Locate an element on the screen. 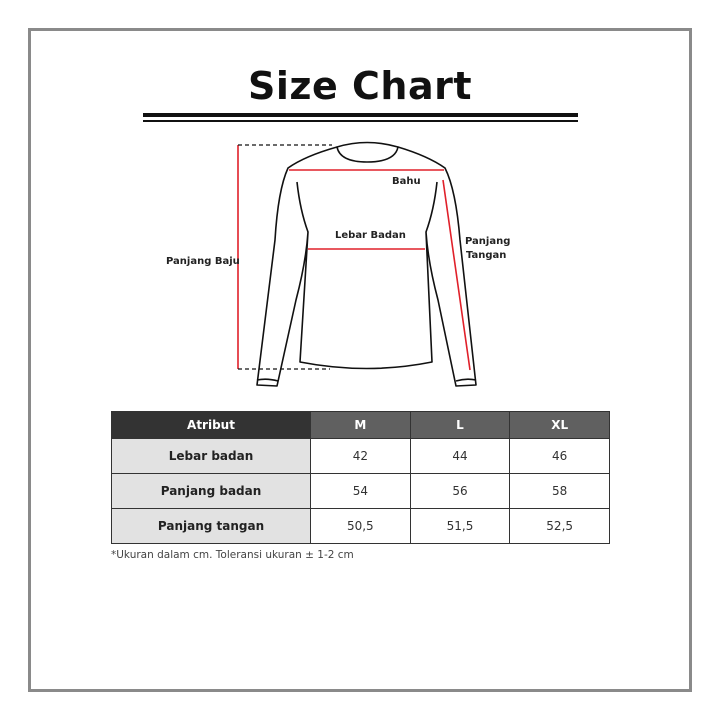 This screenshot has width=720, height=720. measure-lines is located at coordinates (354, 258).